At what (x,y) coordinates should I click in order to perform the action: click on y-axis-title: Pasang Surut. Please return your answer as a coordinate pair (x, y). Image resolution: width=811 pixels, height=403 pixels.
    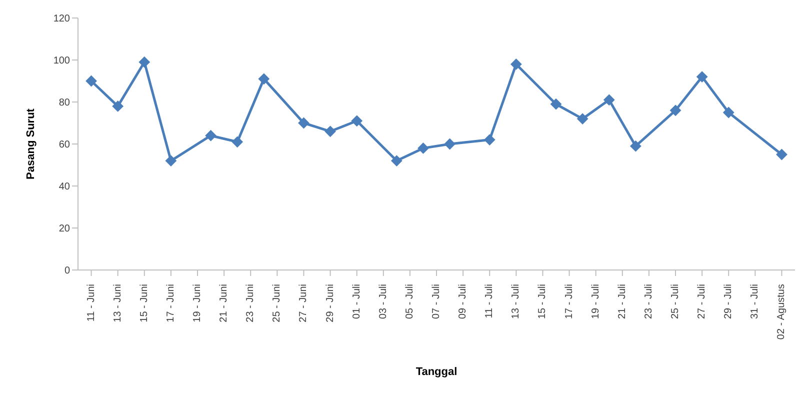
    Looking at the image, I should click on (30, 144).